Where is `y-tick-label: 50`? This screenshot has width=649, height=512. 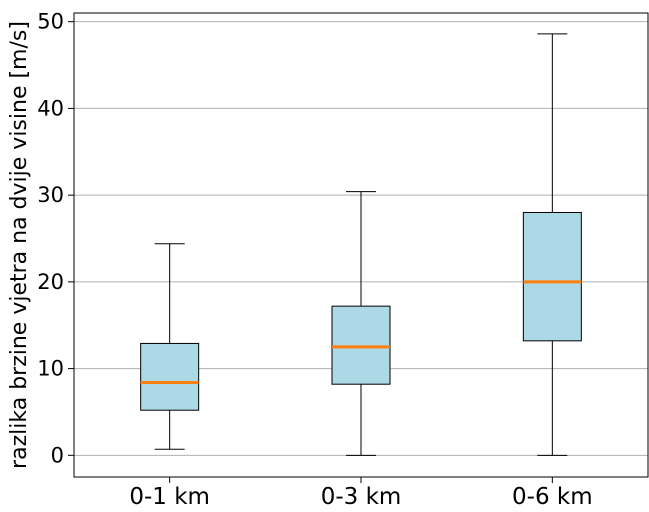 y-tick-label: 50 is located at coordinates (50, 22).